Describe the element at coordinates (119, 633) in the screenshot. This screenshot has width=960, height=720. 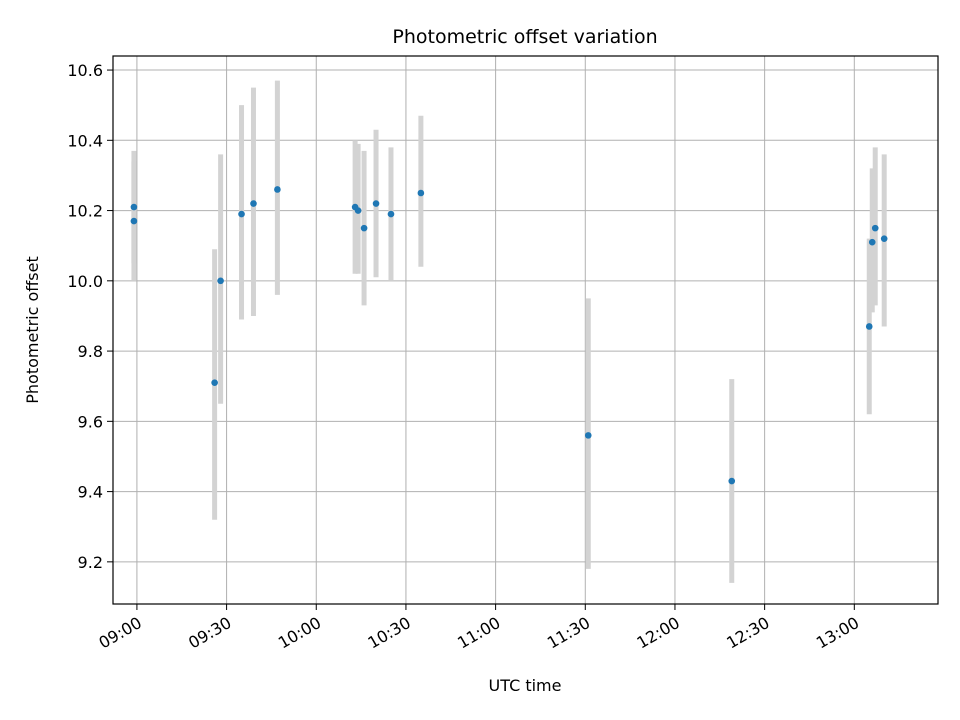
I see `x-tick-label: 09:00` at that location.